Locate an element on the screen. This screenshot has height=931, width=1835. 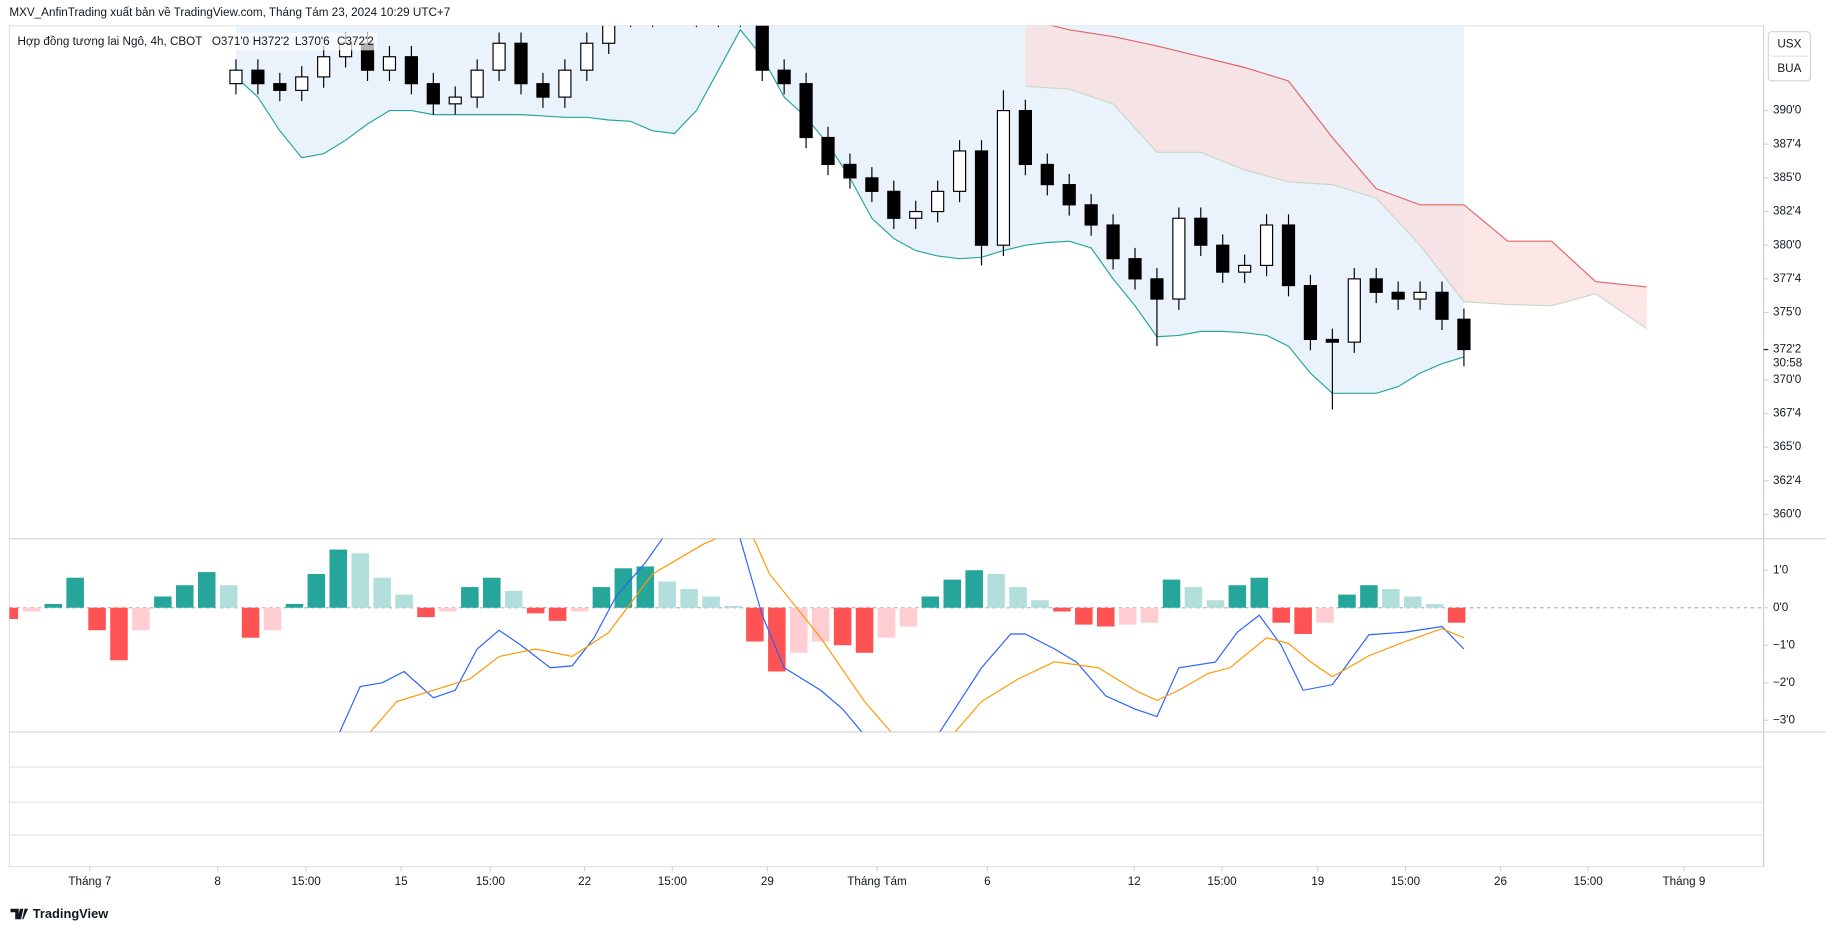
x-tick-label: Tháng 7 is located at coordinates (89, 881).